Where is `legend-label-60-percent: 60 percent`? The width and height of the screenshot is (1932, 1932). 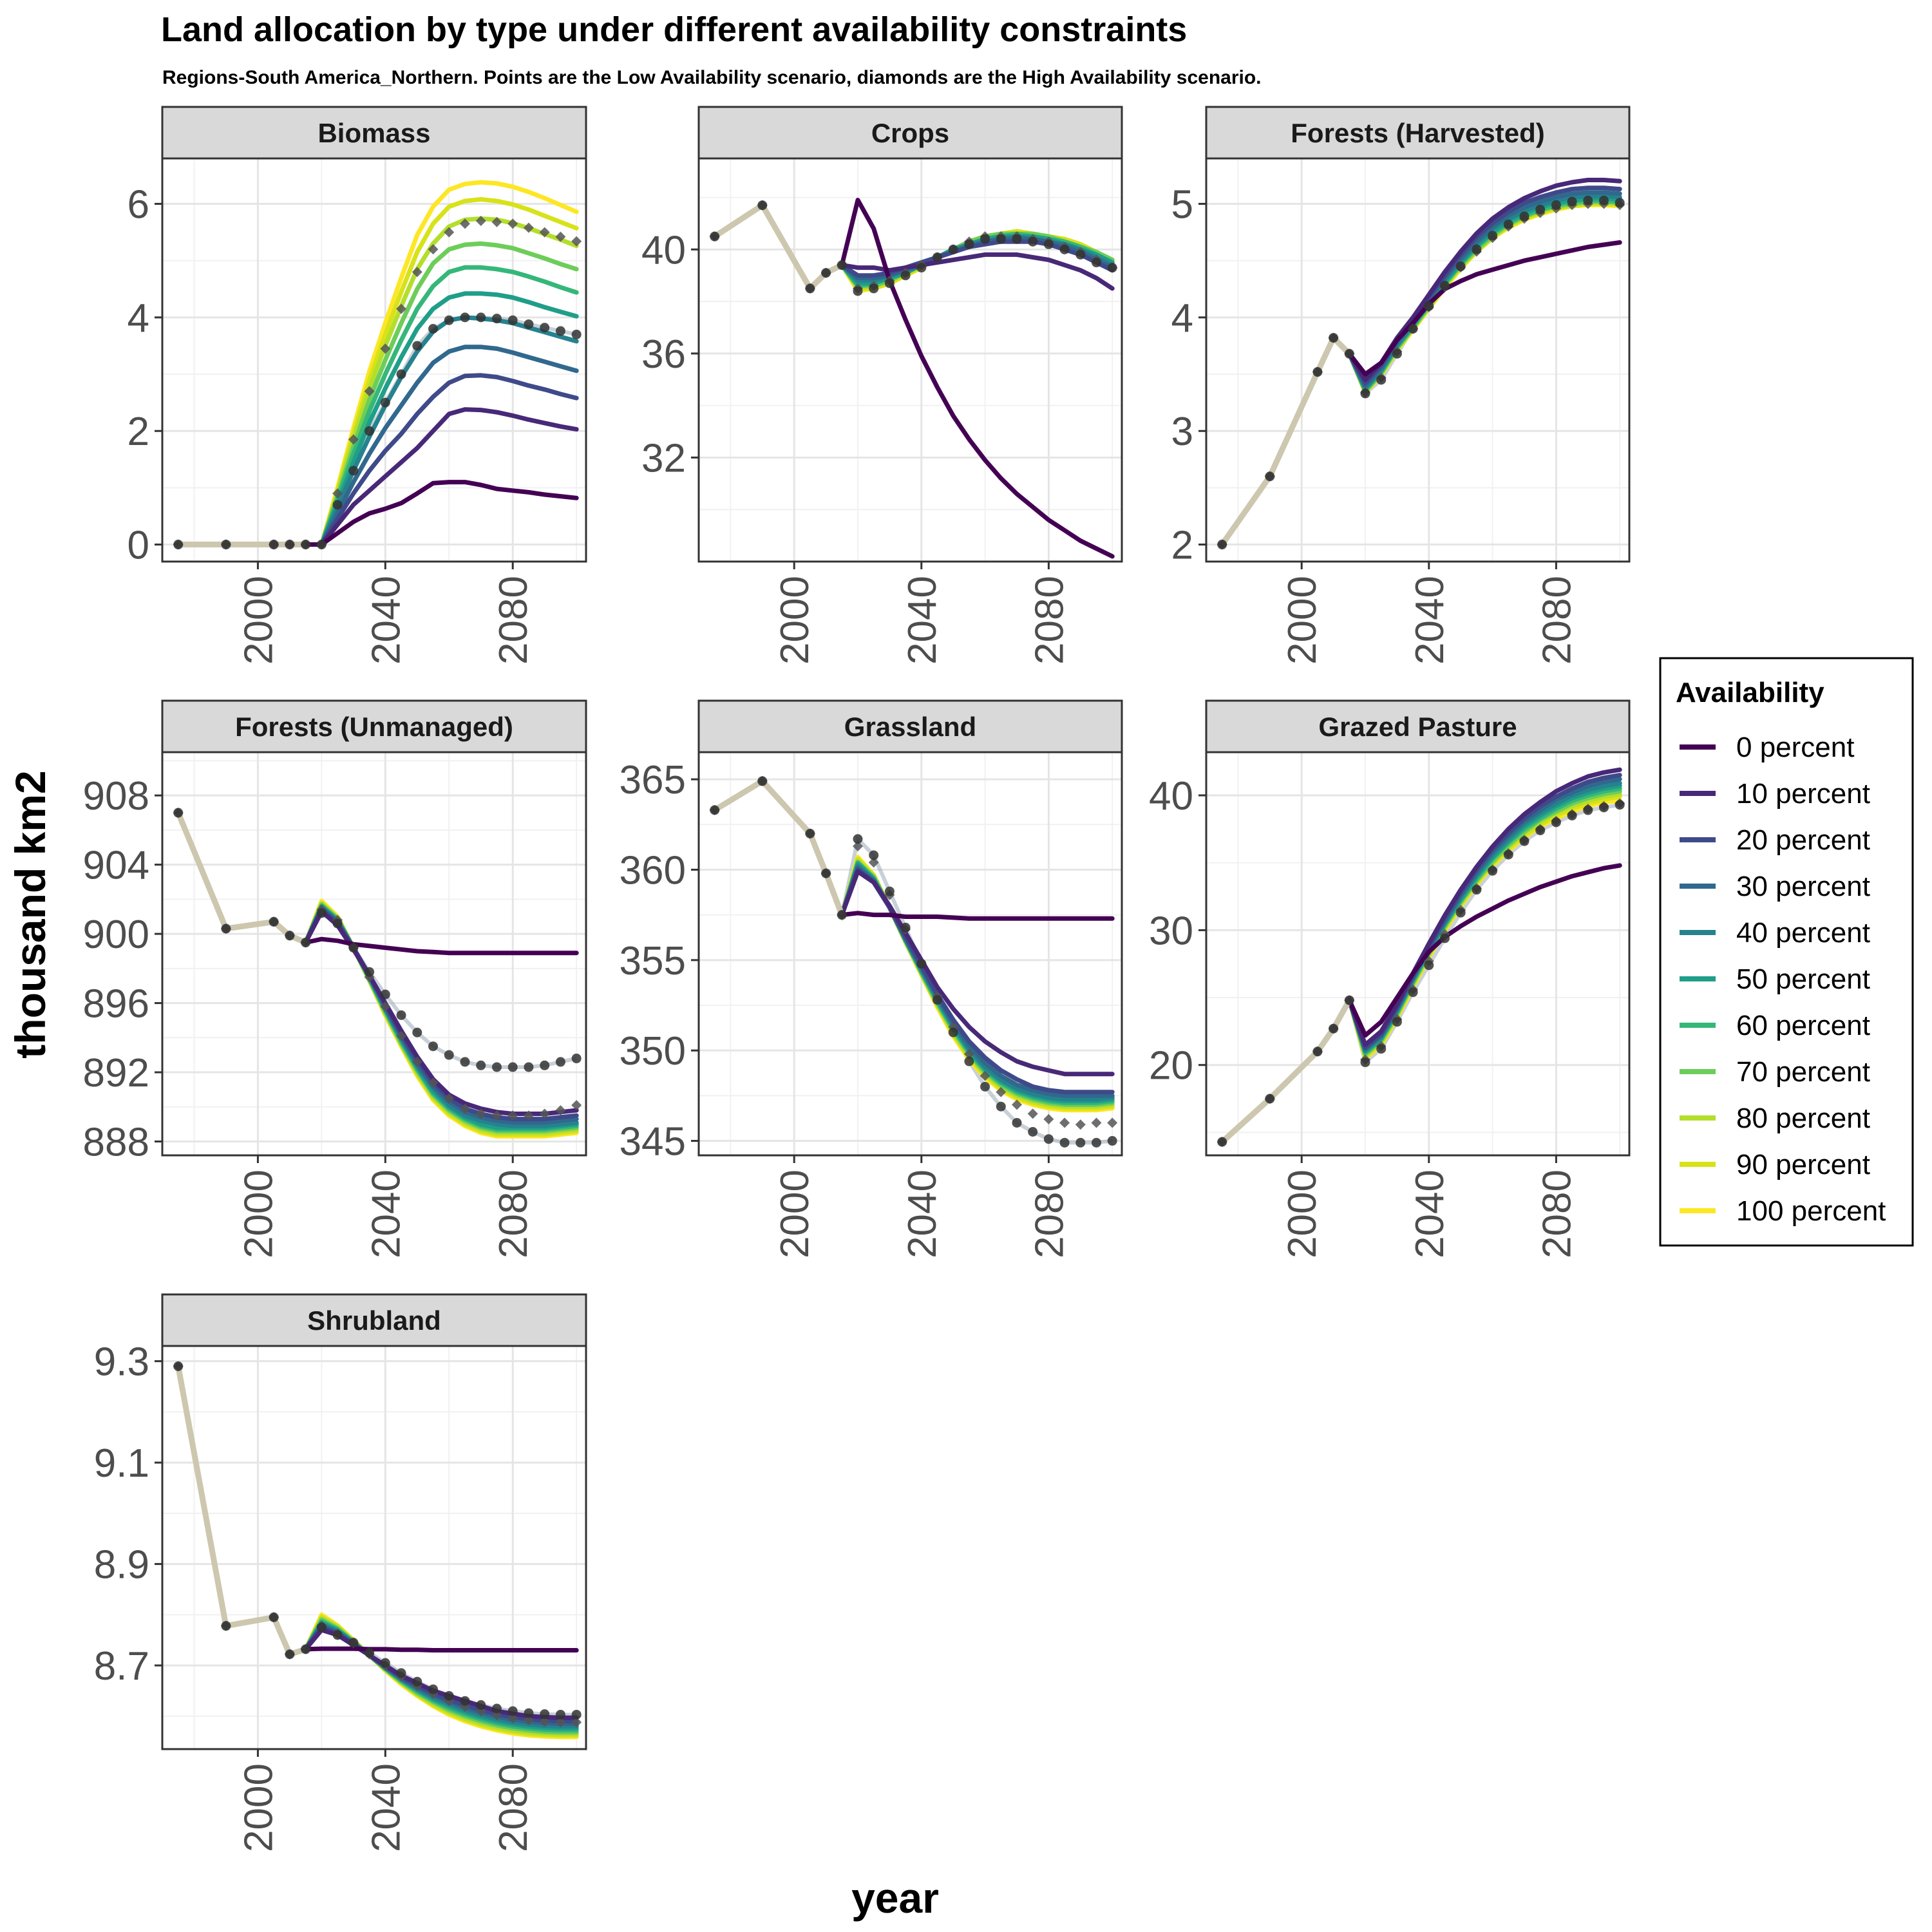
legend-label-60-percent: 60 percent is located at coordinates (1803, 1026).